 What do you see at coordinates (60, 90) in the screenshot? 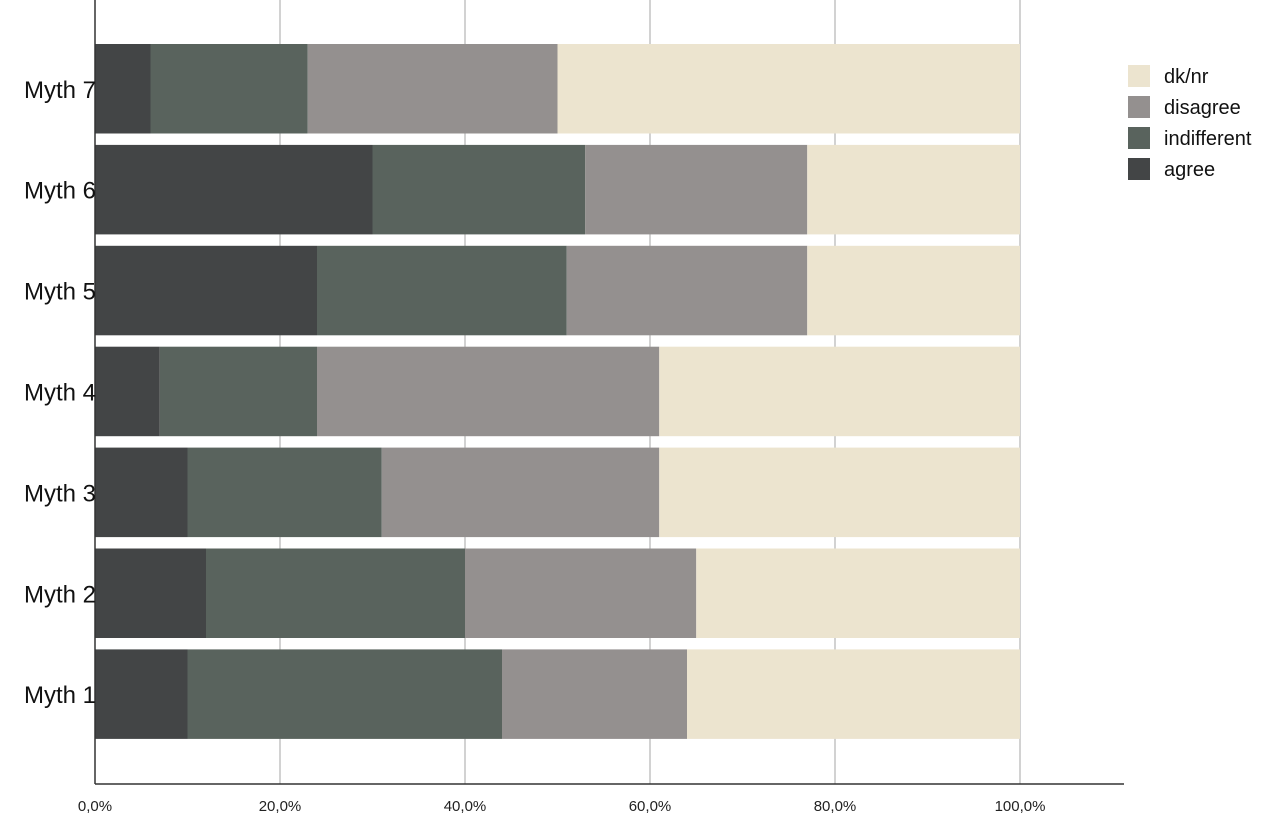
I see `category-label: Myth 7` at bounding box center [60, 90].